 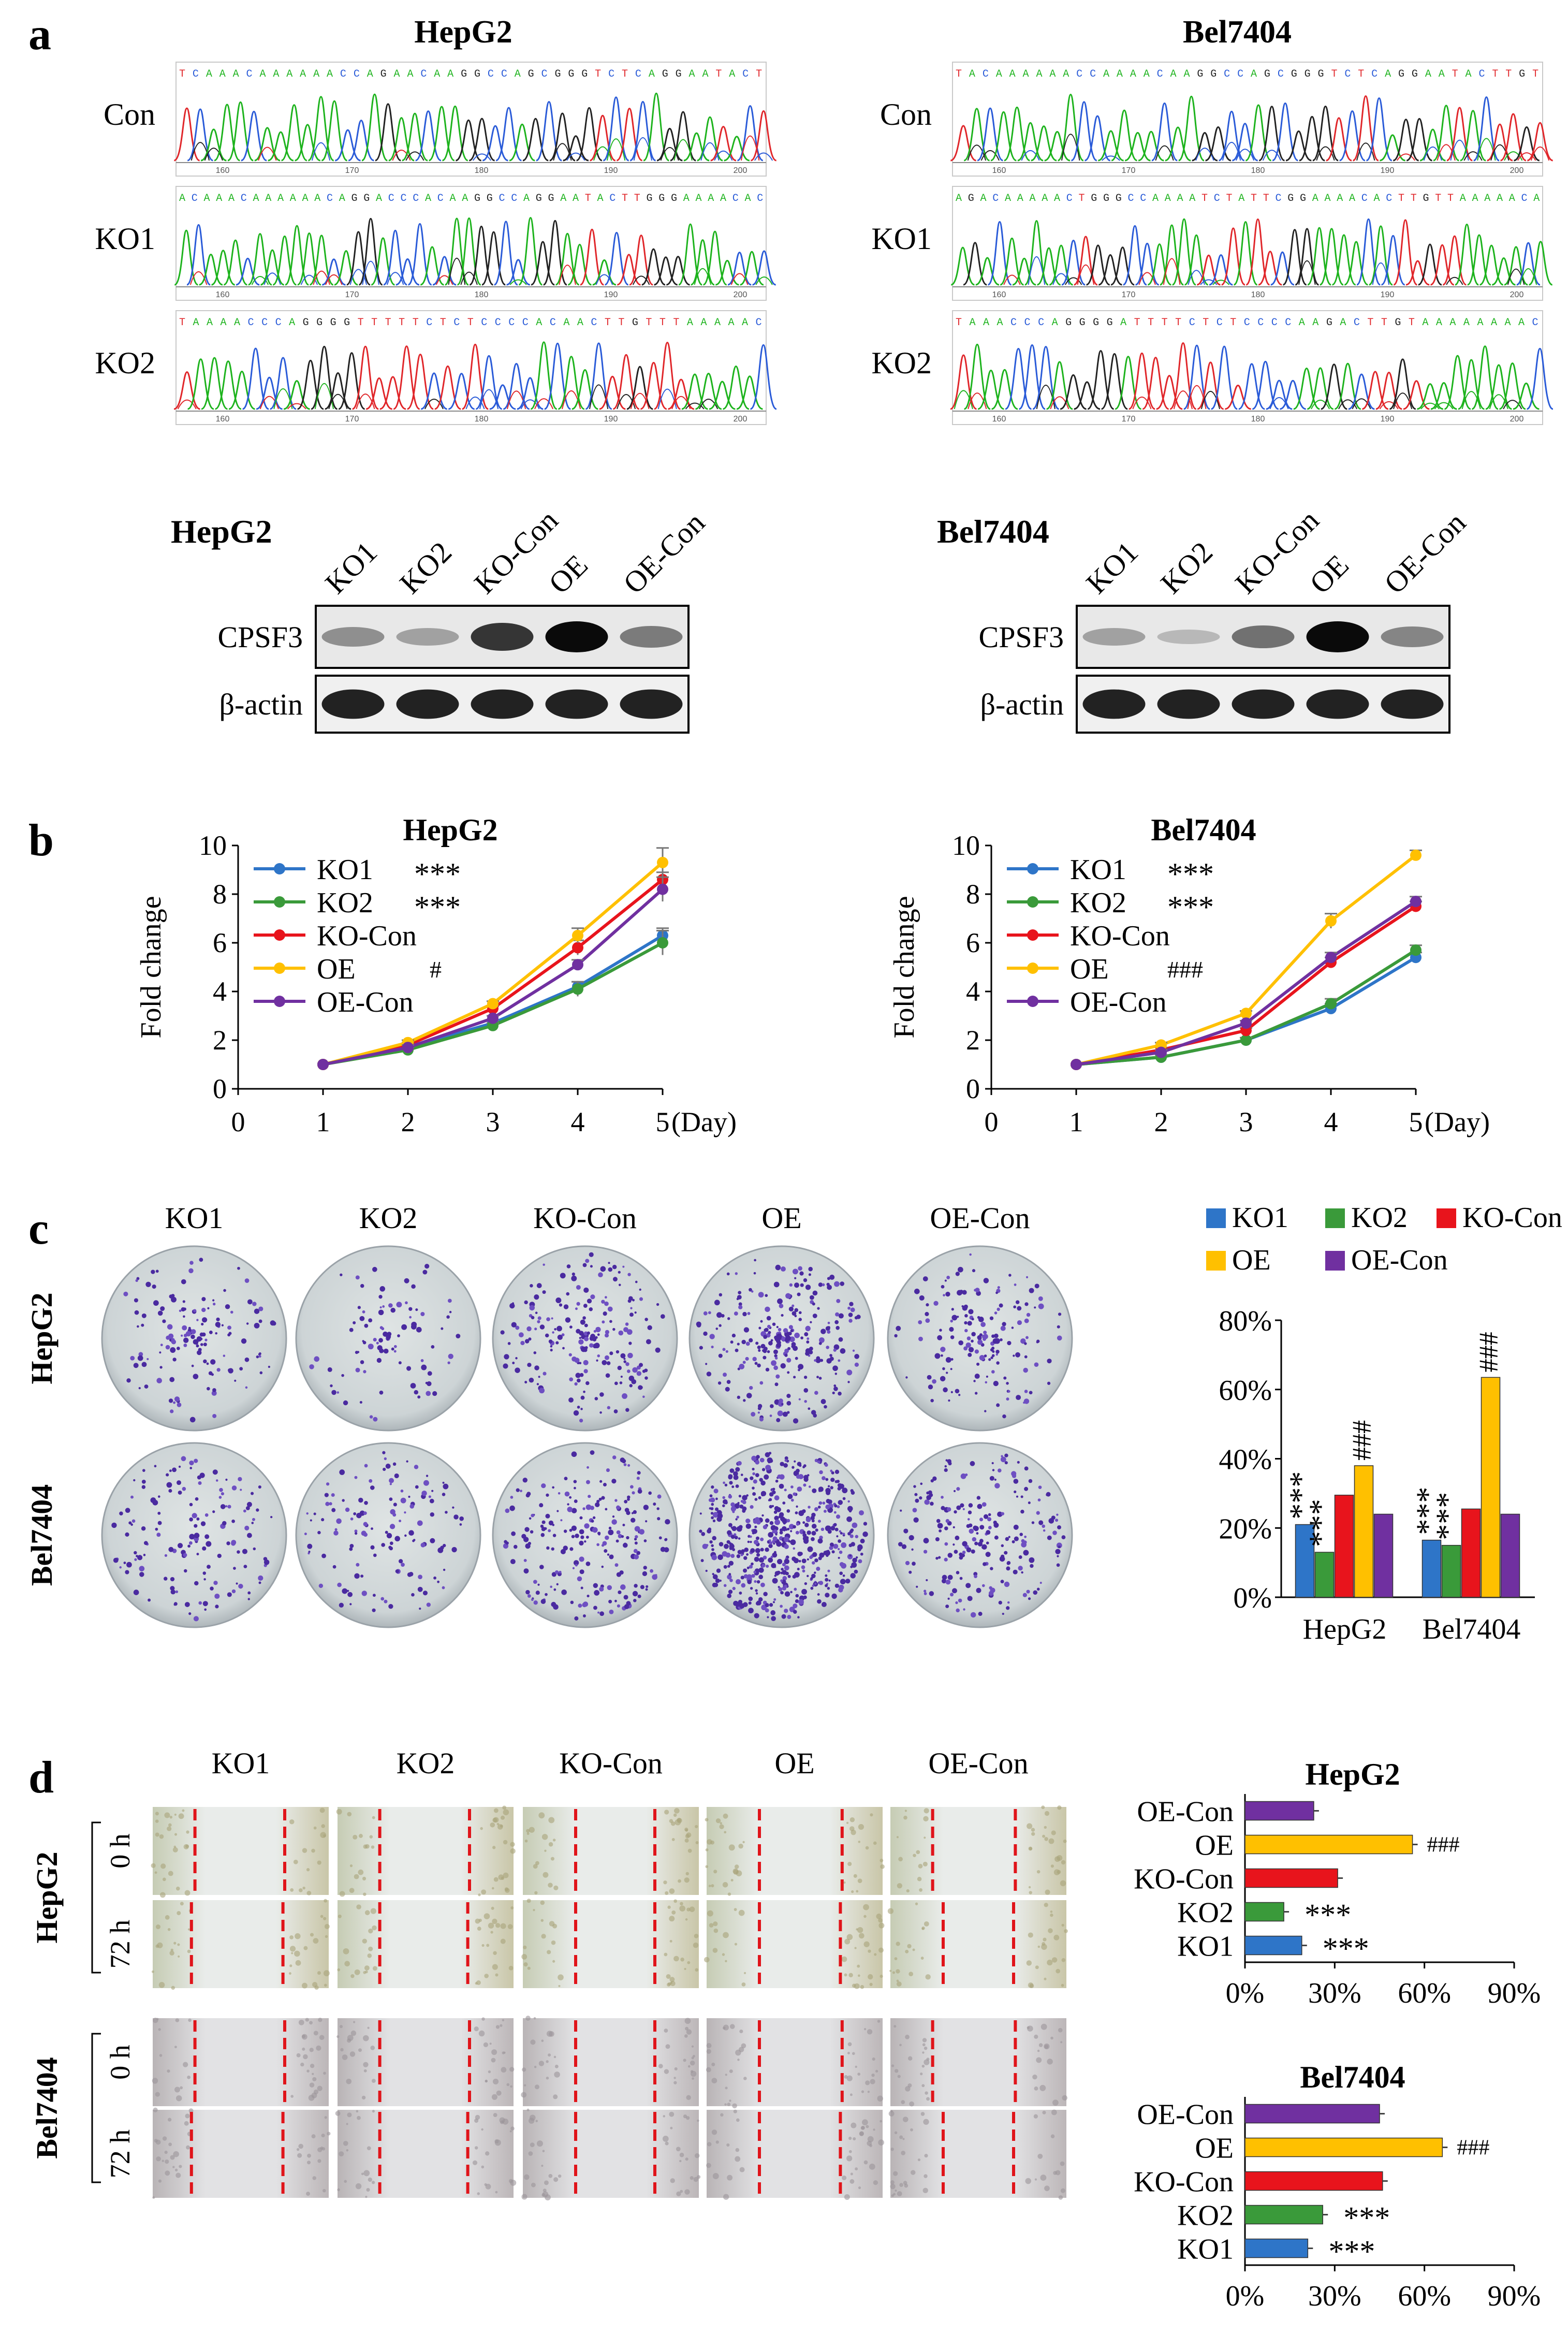 What do you see at coordinates (1329, 574) in the screenshot?
I see `bel7404-wb-lane-label: OE` at bounding box center [1329, 574].